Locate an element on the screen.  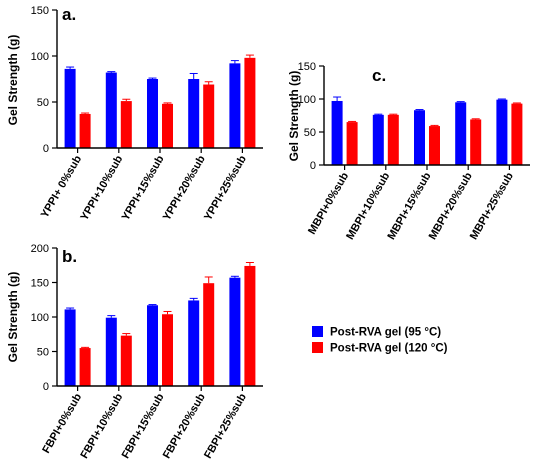
category-label: YPPI+25%sub is located at coordinates (225, 188).